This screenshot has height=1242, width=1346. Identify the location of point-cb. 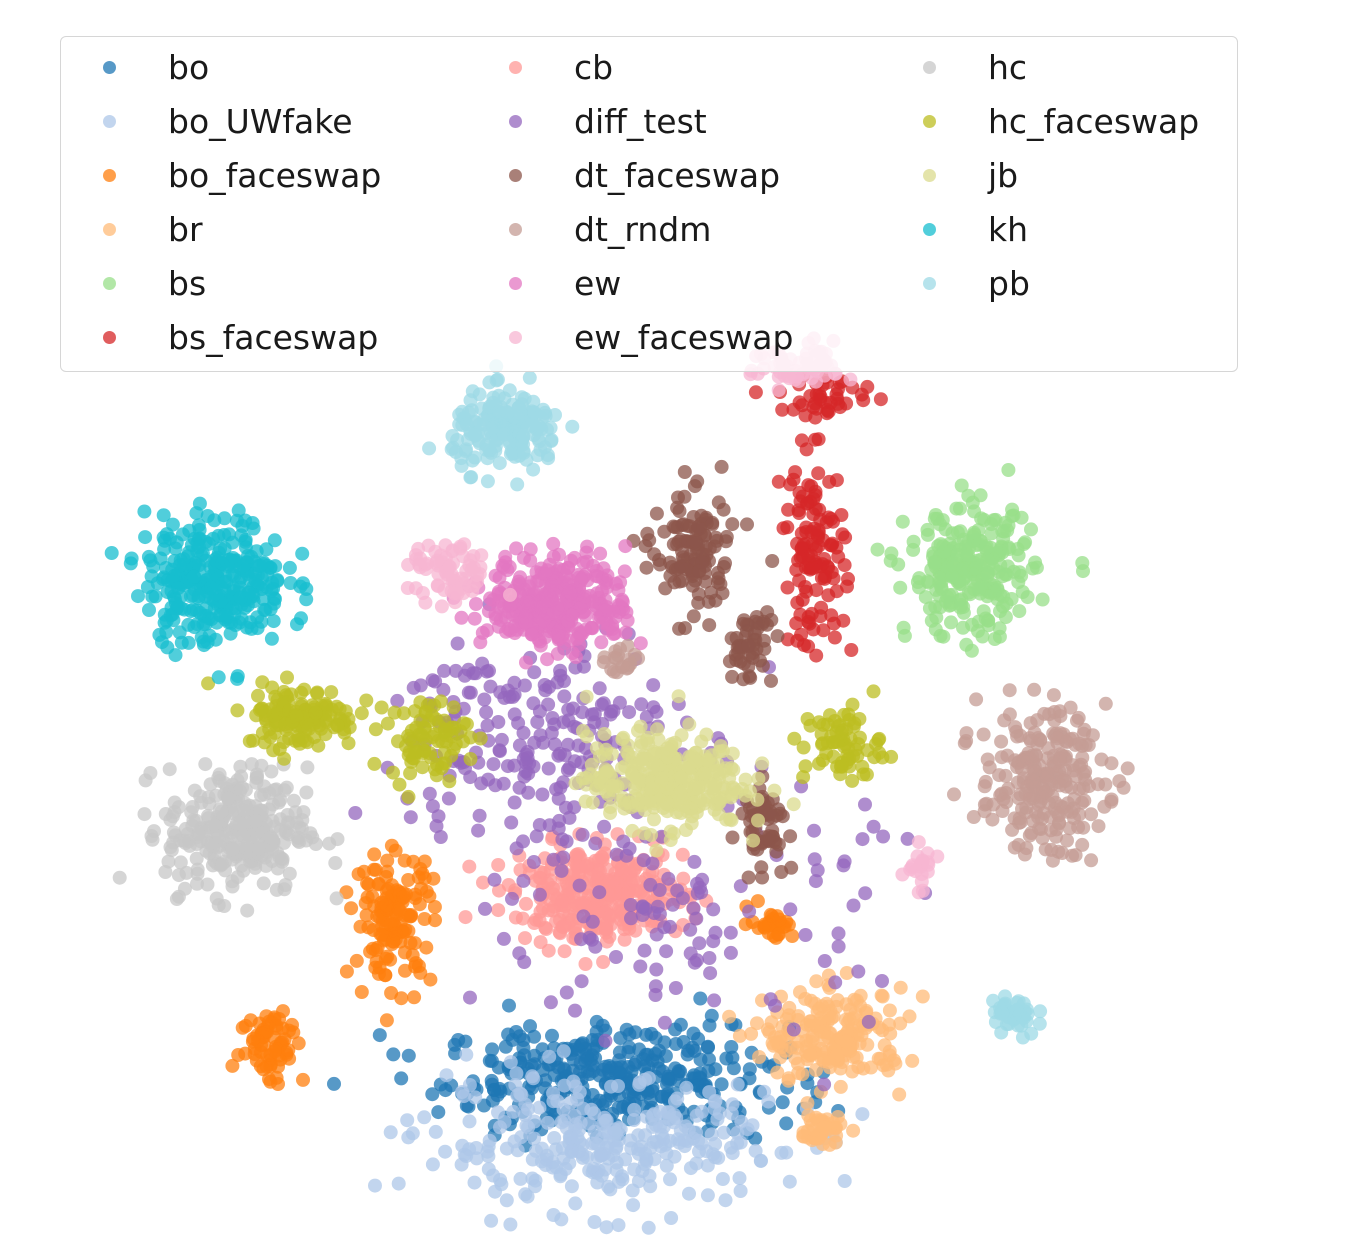
(498, 865).